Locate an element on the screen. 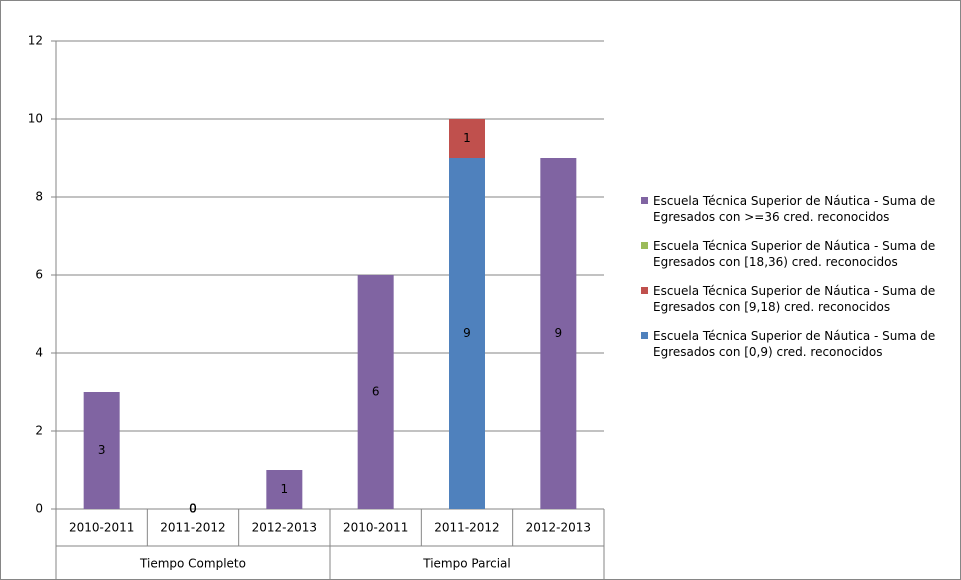  data-label: 0 is located at coordinates (193, 509).